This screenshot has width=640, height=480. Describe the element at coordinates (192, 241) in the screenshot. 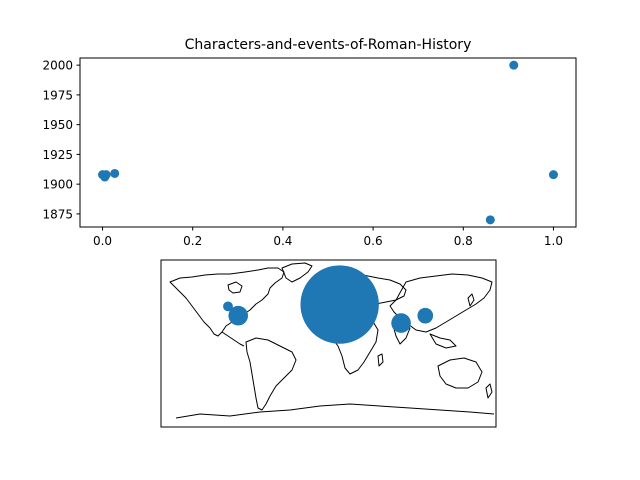

I see `x-tick-label: 0.2` at that location.